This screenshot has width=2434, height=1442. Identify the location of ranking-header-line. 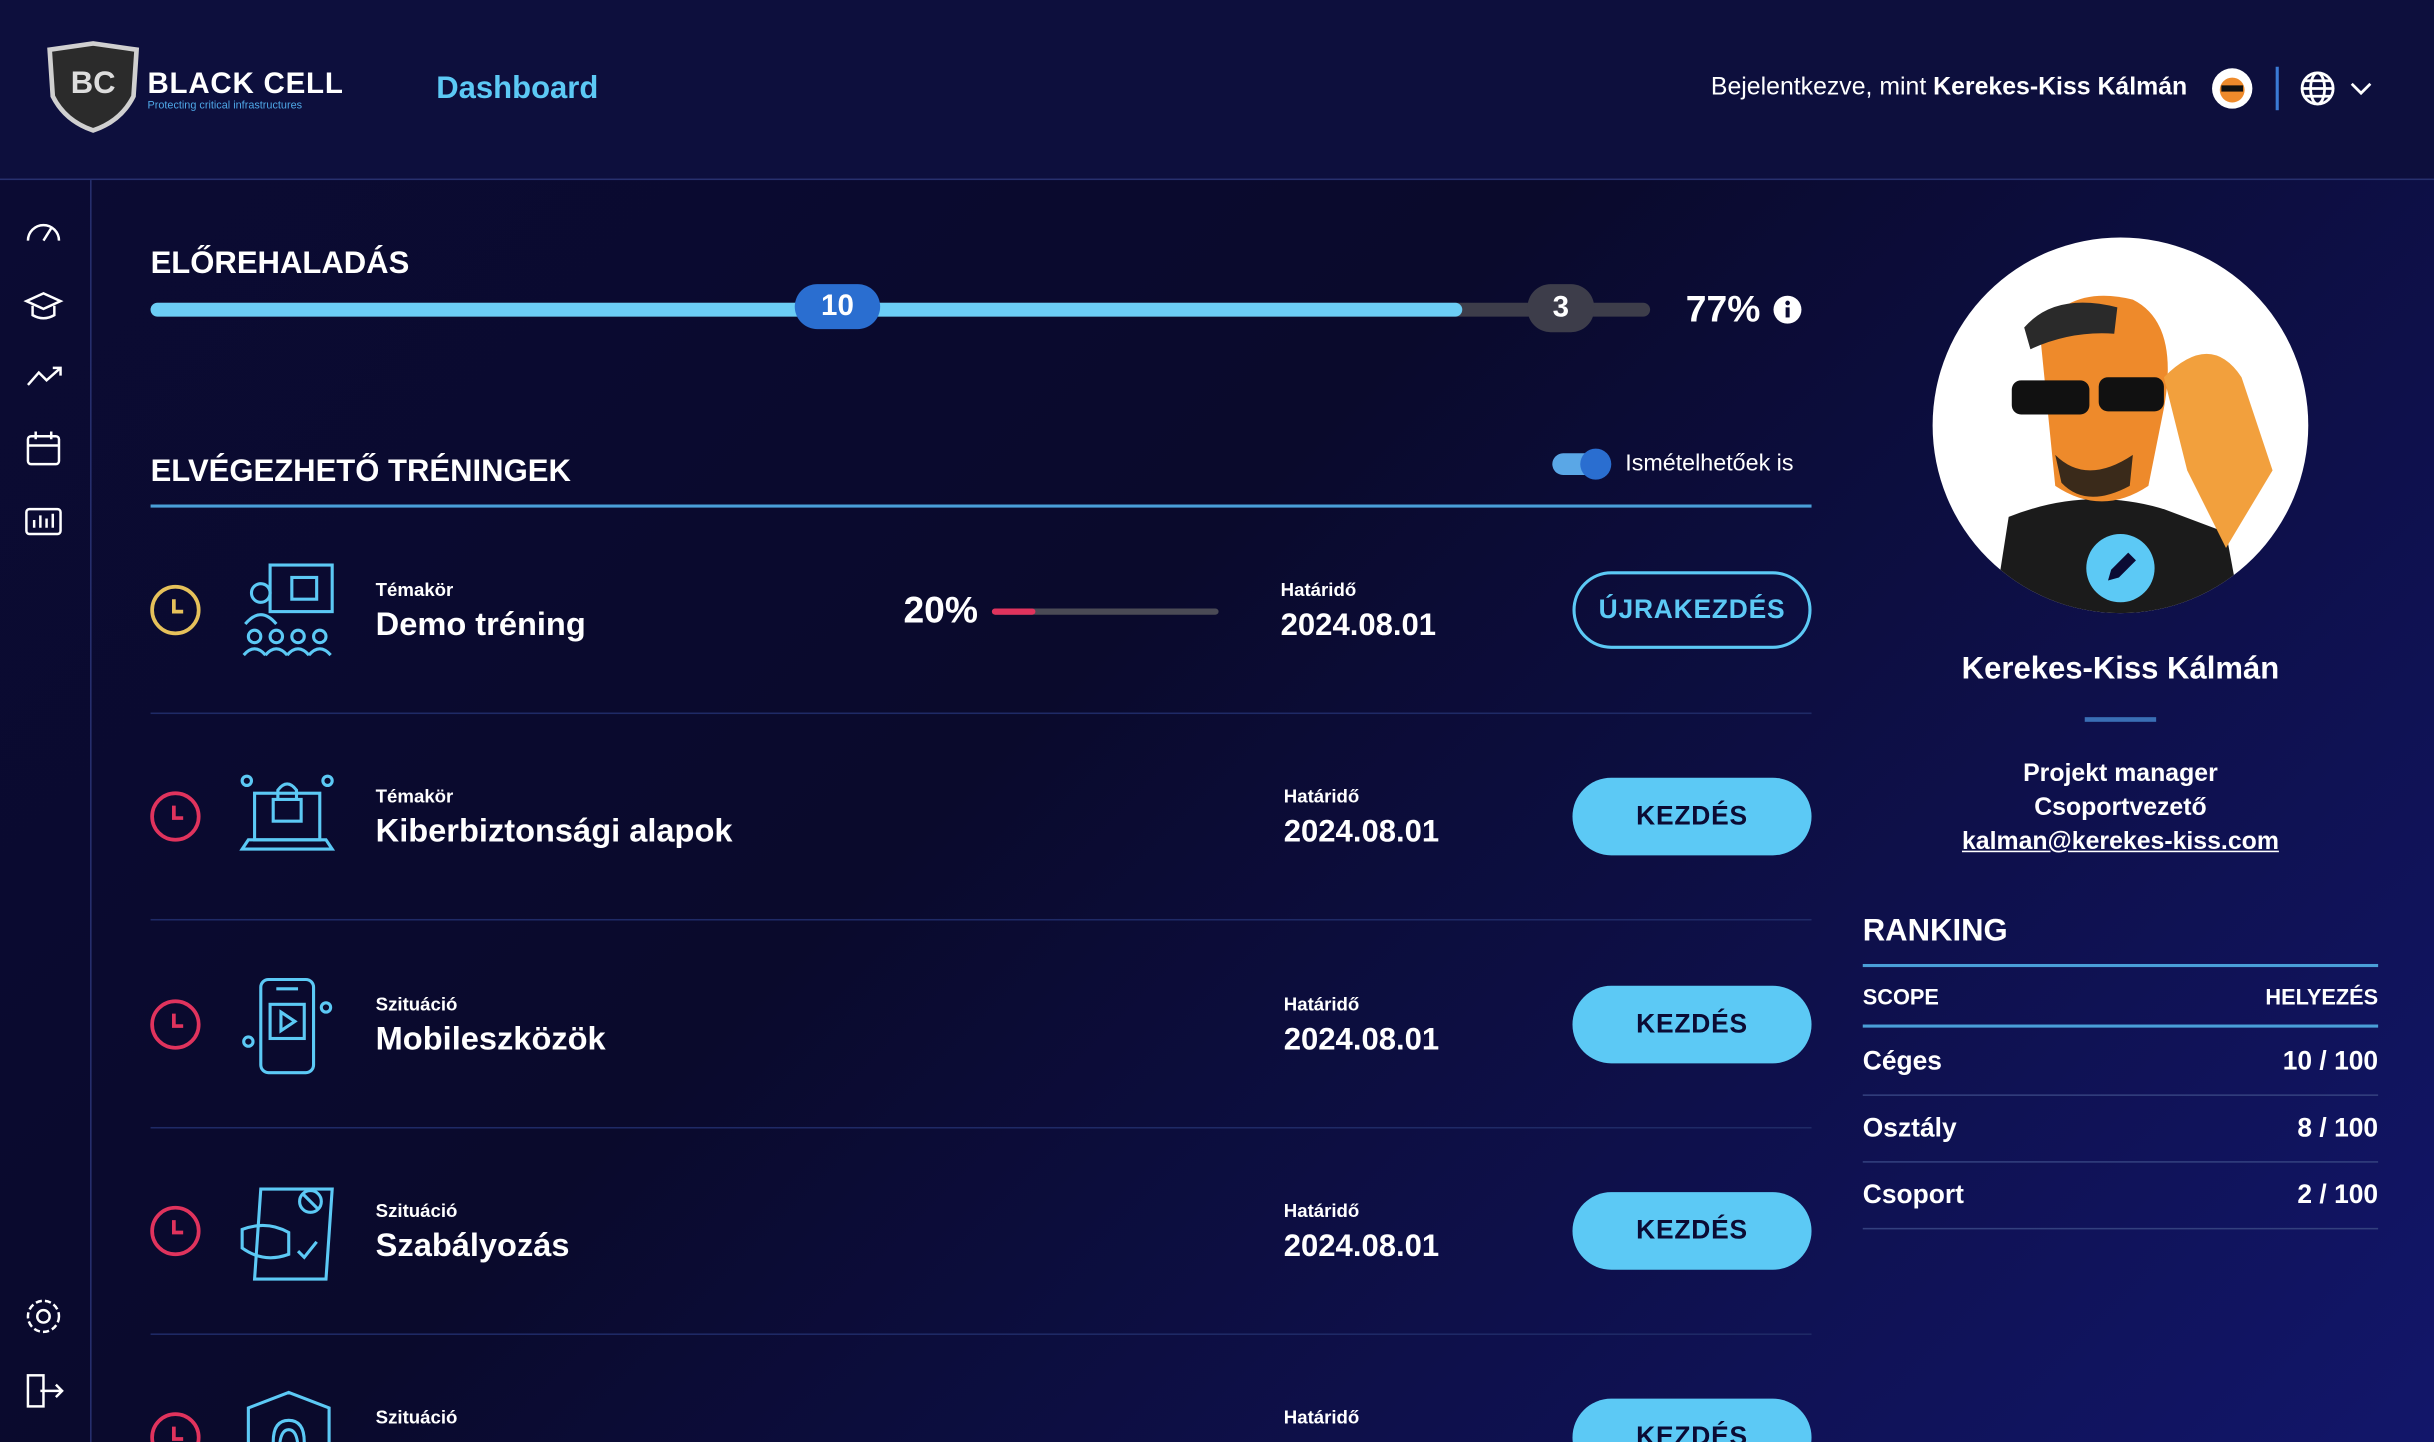
(2120, 1026).